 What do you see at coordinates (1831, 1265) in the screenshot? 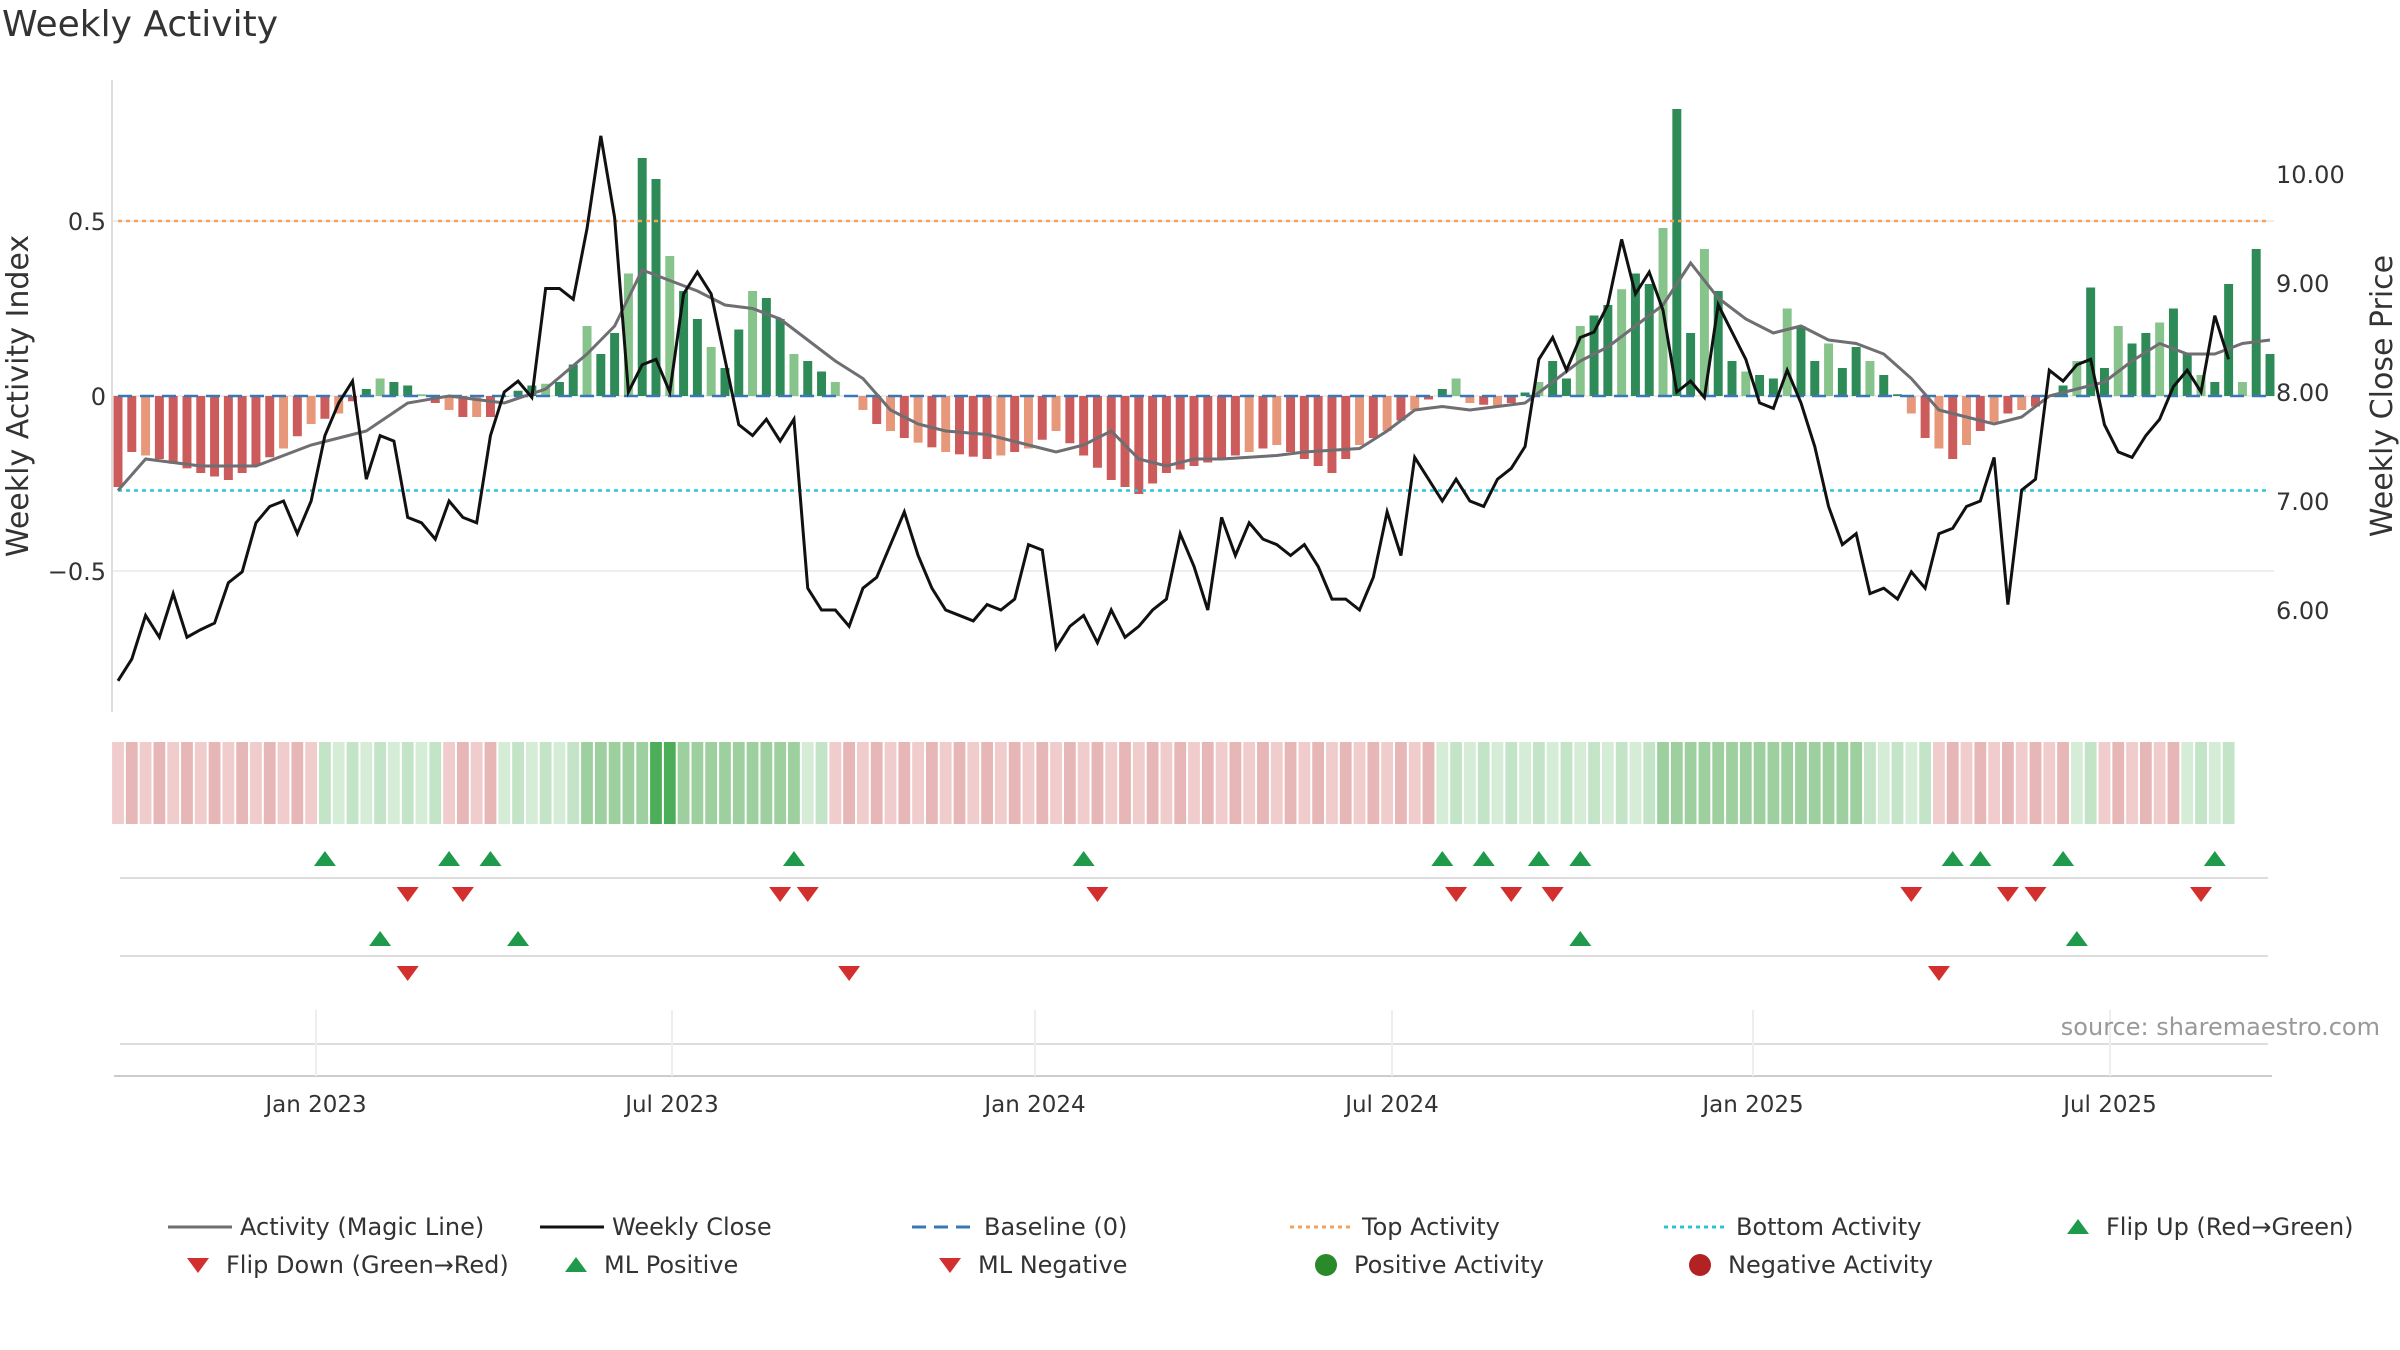
I see `legend-label: Negative Activity` at bounding box center [1831, 1265].